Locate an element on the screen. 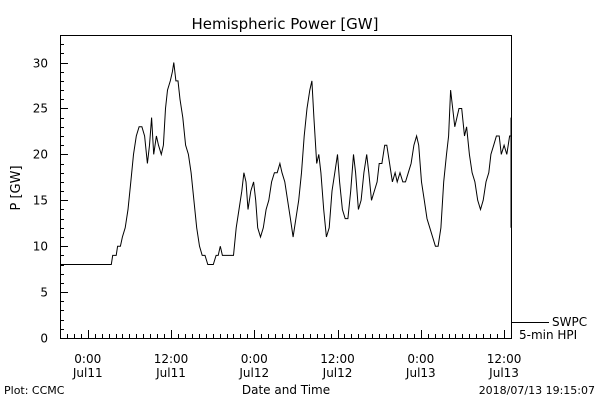  footer-timestamp: 2018/07/13 19:15:07 is located at coordinates (537, 390).